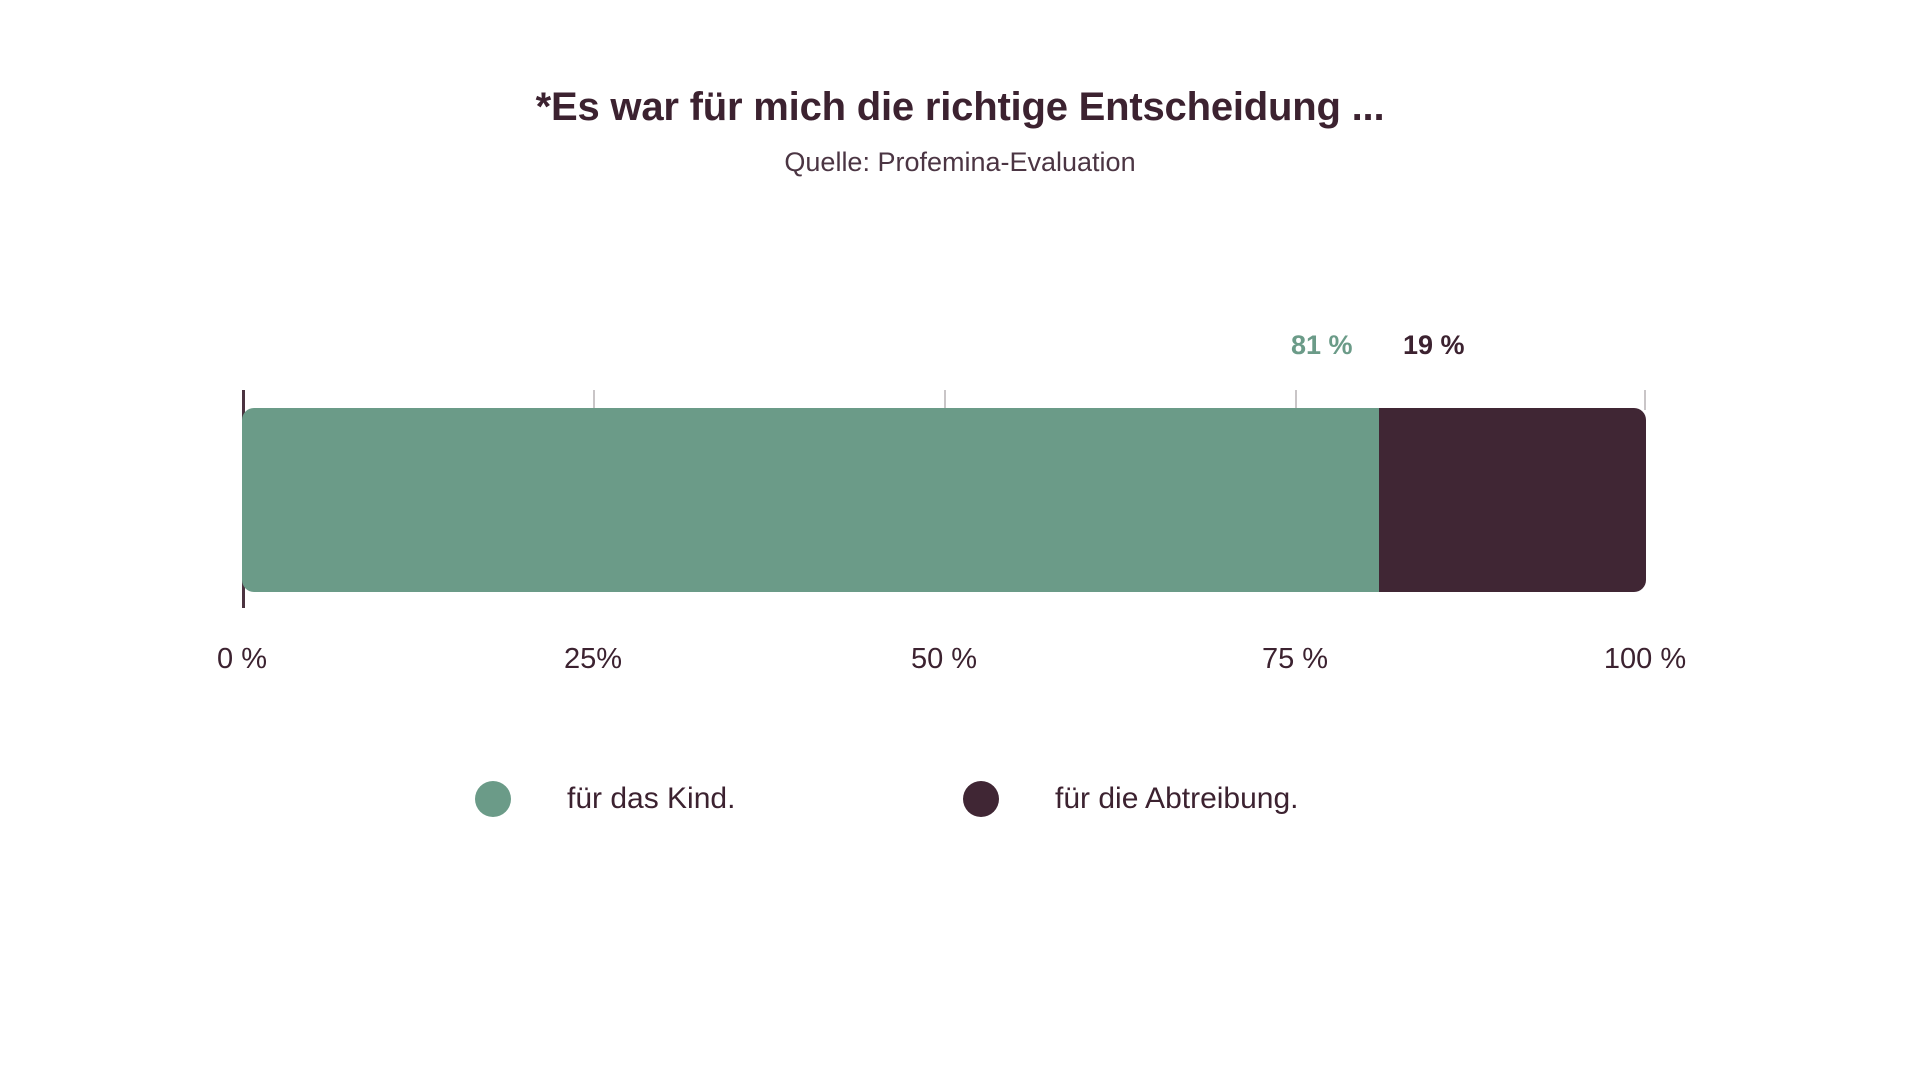 The width and height of the screenshot is (1920, 1081). Describe the element at coordinates (960, 800) in the screenshot. I see `chart-legend: für das Kind. für die Abtreibung.` at that location.